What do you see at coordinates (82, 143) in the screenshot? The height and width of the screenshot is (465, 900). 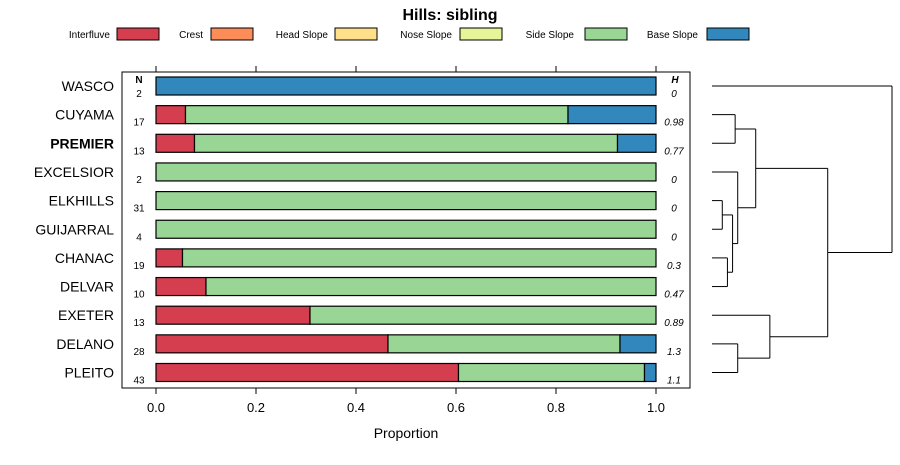 I see `row-label-premier: PREMIER` at bounding box center [82, 143].